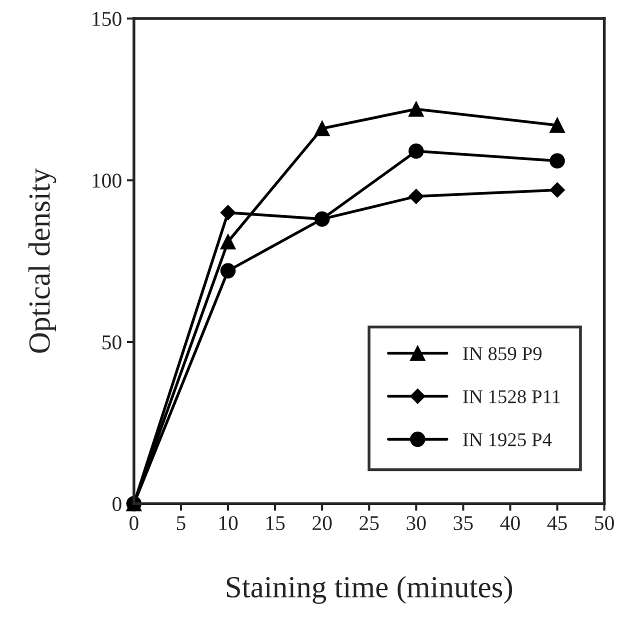 This screenshot has height=618, width=623. What do you see at coordinates (604, 523) in the screenshot?
I see `x-tick-label: 50` at bounding box center [604, 523].